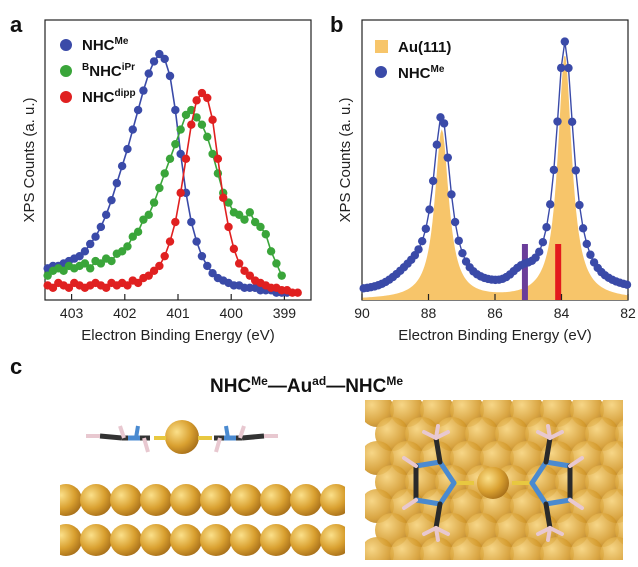 This screenshot has width=638, height=567. What do you see at coordinates (16, 24) in the screenshot?
I see `panel-label-a: a` at bounding box center [16, 24].